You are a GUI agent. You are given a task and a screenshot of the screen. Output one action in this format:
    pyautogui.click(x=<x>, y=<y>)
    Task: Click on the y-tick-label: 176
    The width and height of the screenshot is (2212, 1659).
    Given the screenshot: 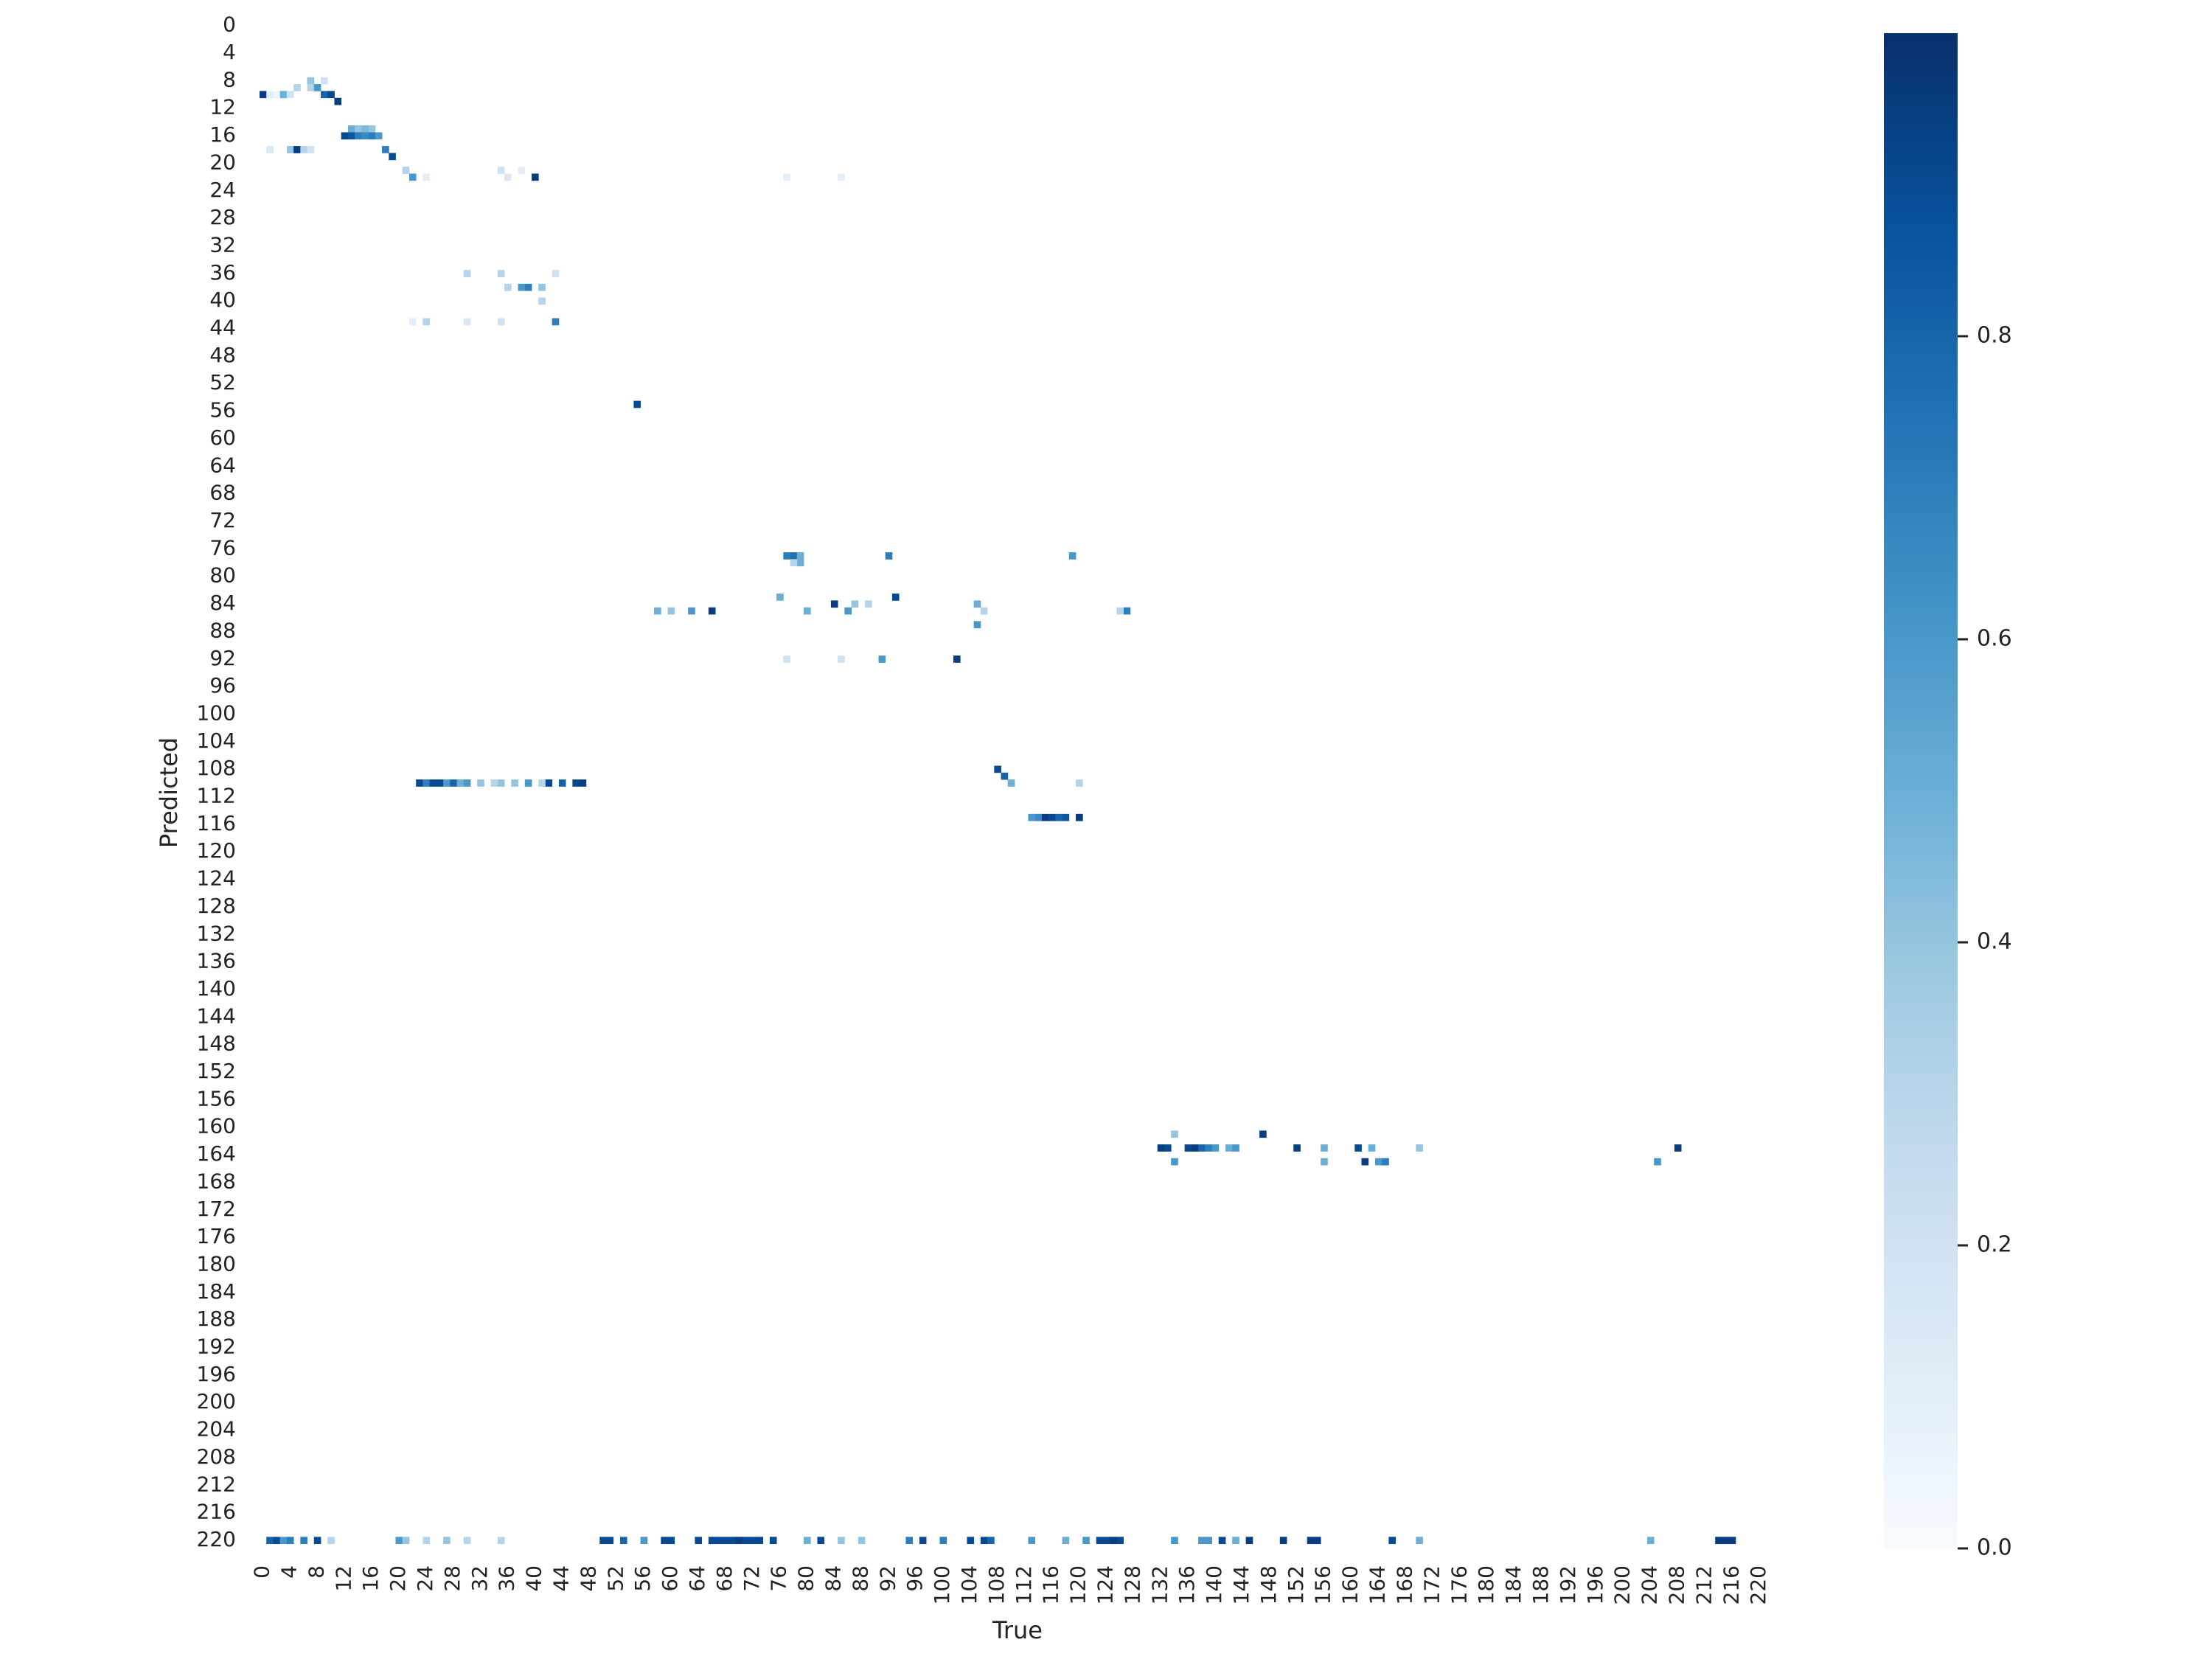 What is the action you would take?
    pyautogui.click(x=216, y=1236)
    